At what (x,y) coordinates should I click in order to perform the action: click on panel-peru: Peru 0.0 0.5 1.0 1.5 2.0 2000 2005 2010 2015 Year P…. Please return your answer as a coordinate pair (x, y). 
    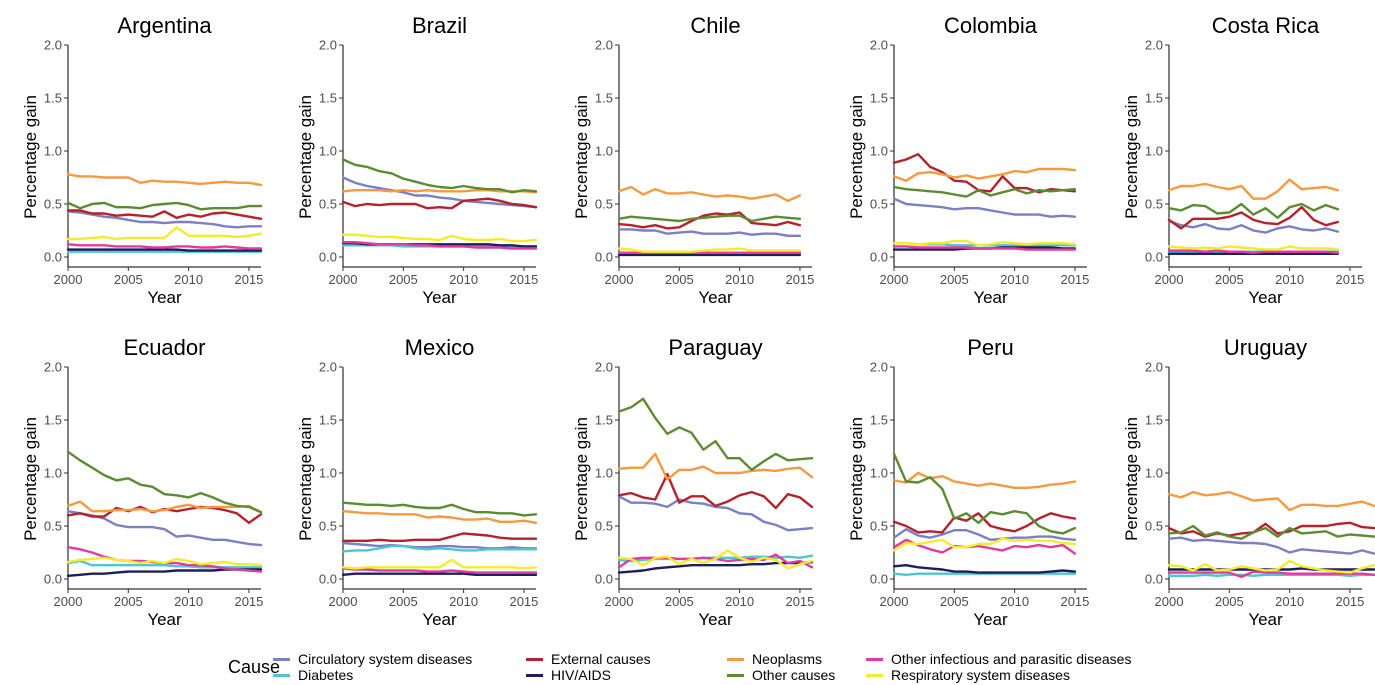
    Looking at the image, I should click on (968, 482).